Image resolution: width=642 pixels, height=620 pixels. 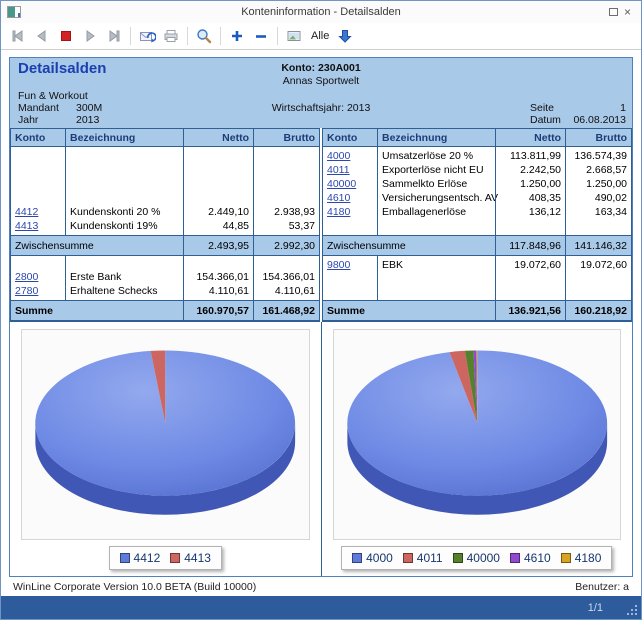 I want to click on print-button, so click(x=171, y=36).